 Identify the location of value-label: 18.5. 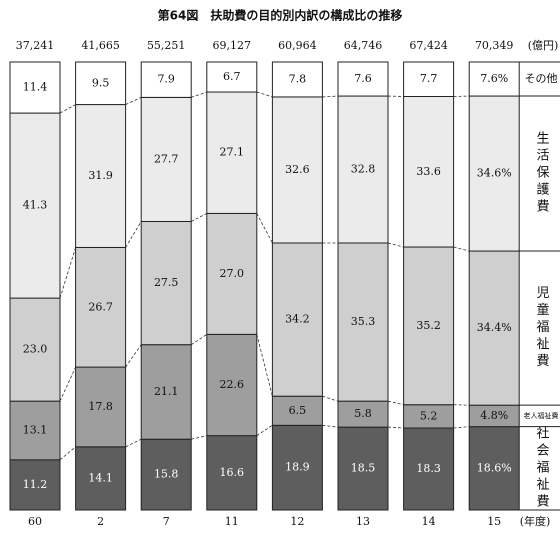
(363, 468).